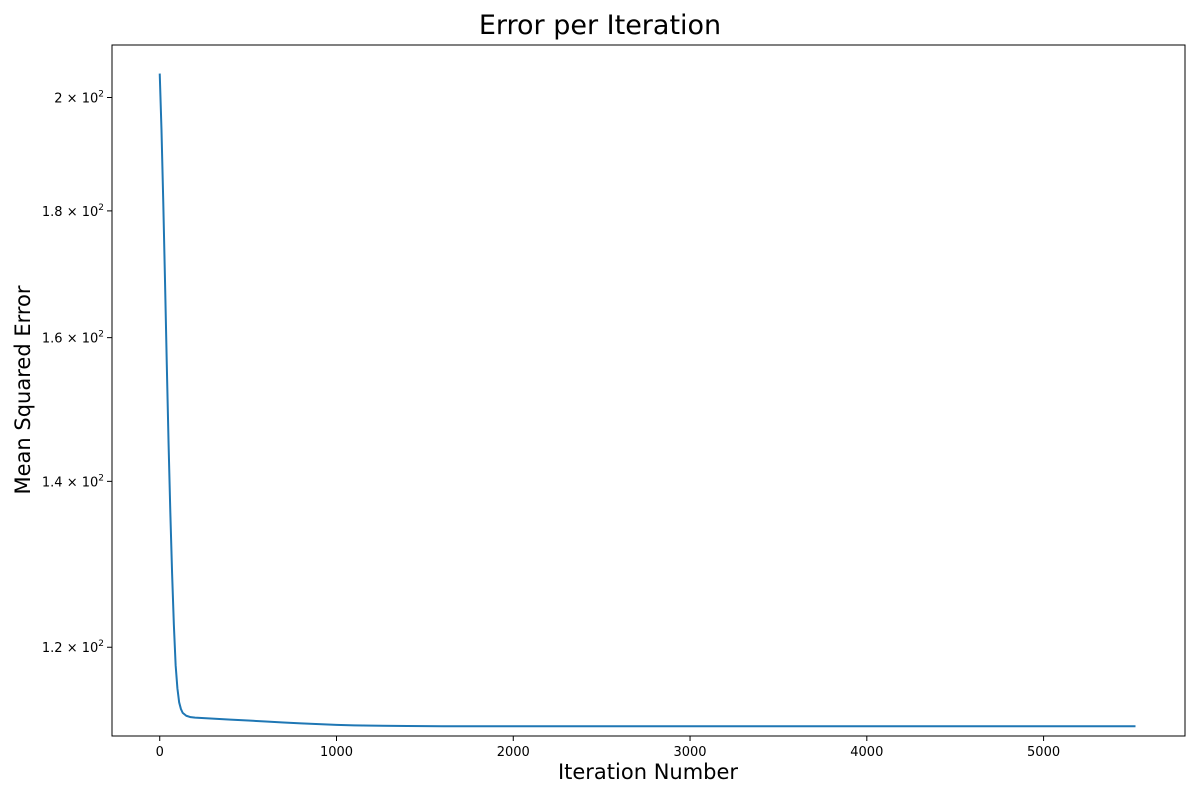 This screenshot has width=1200, height=800. Describe the element at coordinates (1043, 752) in the screenshot. I see `x-tick-label: 5000` at that location.